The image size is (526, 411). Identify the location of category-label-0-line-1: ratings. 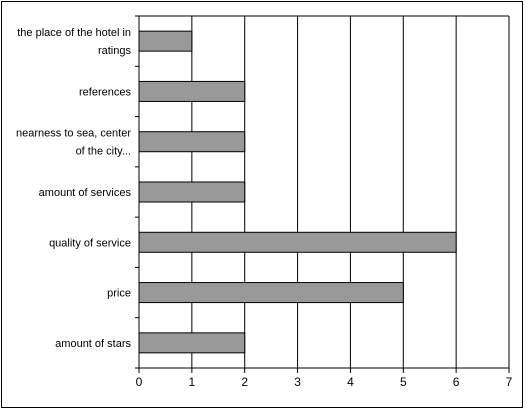
(115, 51).